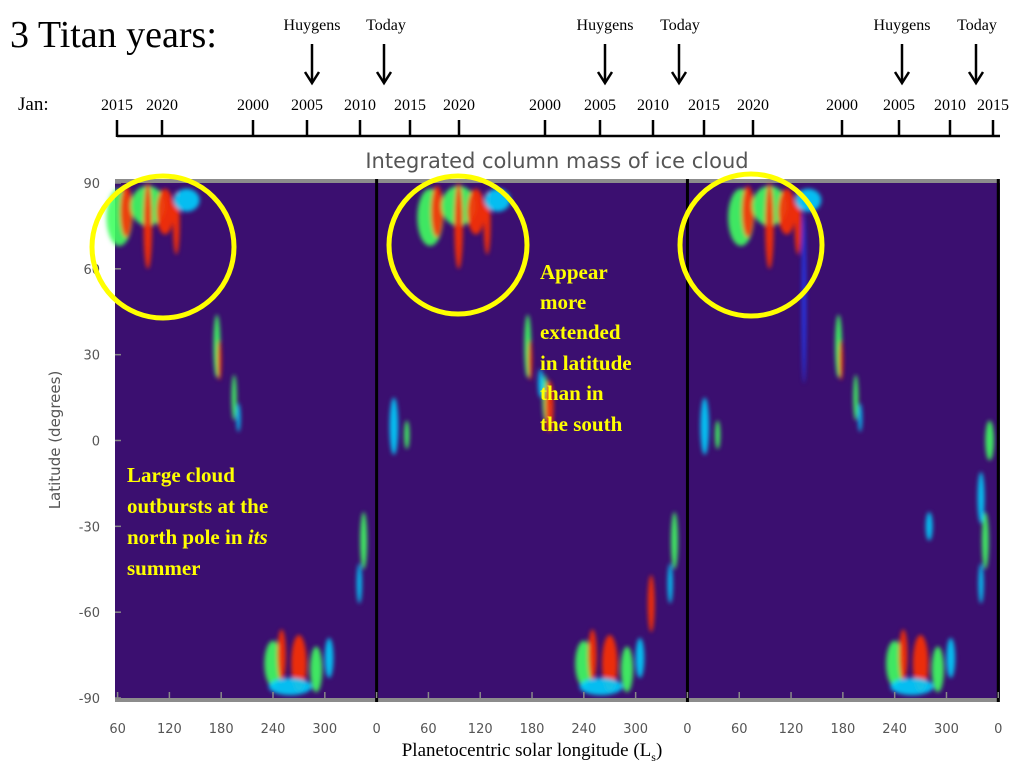 The height and width of the screenshot is (768, 1024). What do you see at coordinates (33, 104) in the screenshot?
I see `year-axis-label: Jan:` at bounding box center [33, 104].